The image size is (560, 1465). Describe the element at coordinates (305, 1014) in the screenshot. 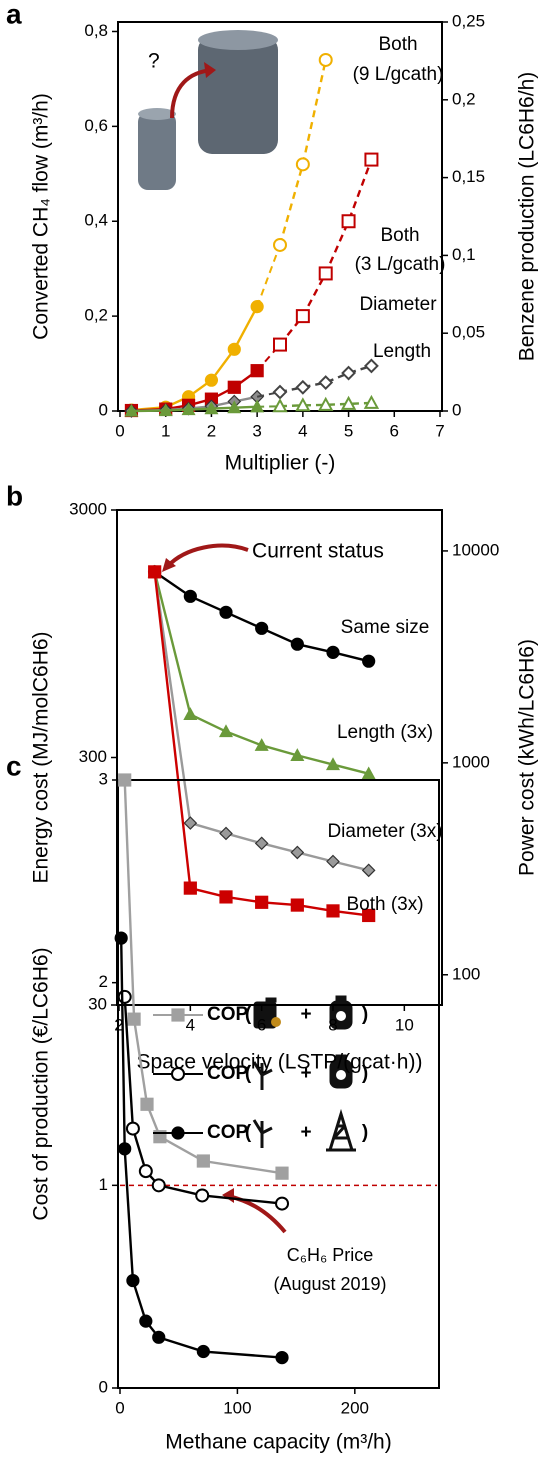

I see `legend-text: +` at that location.